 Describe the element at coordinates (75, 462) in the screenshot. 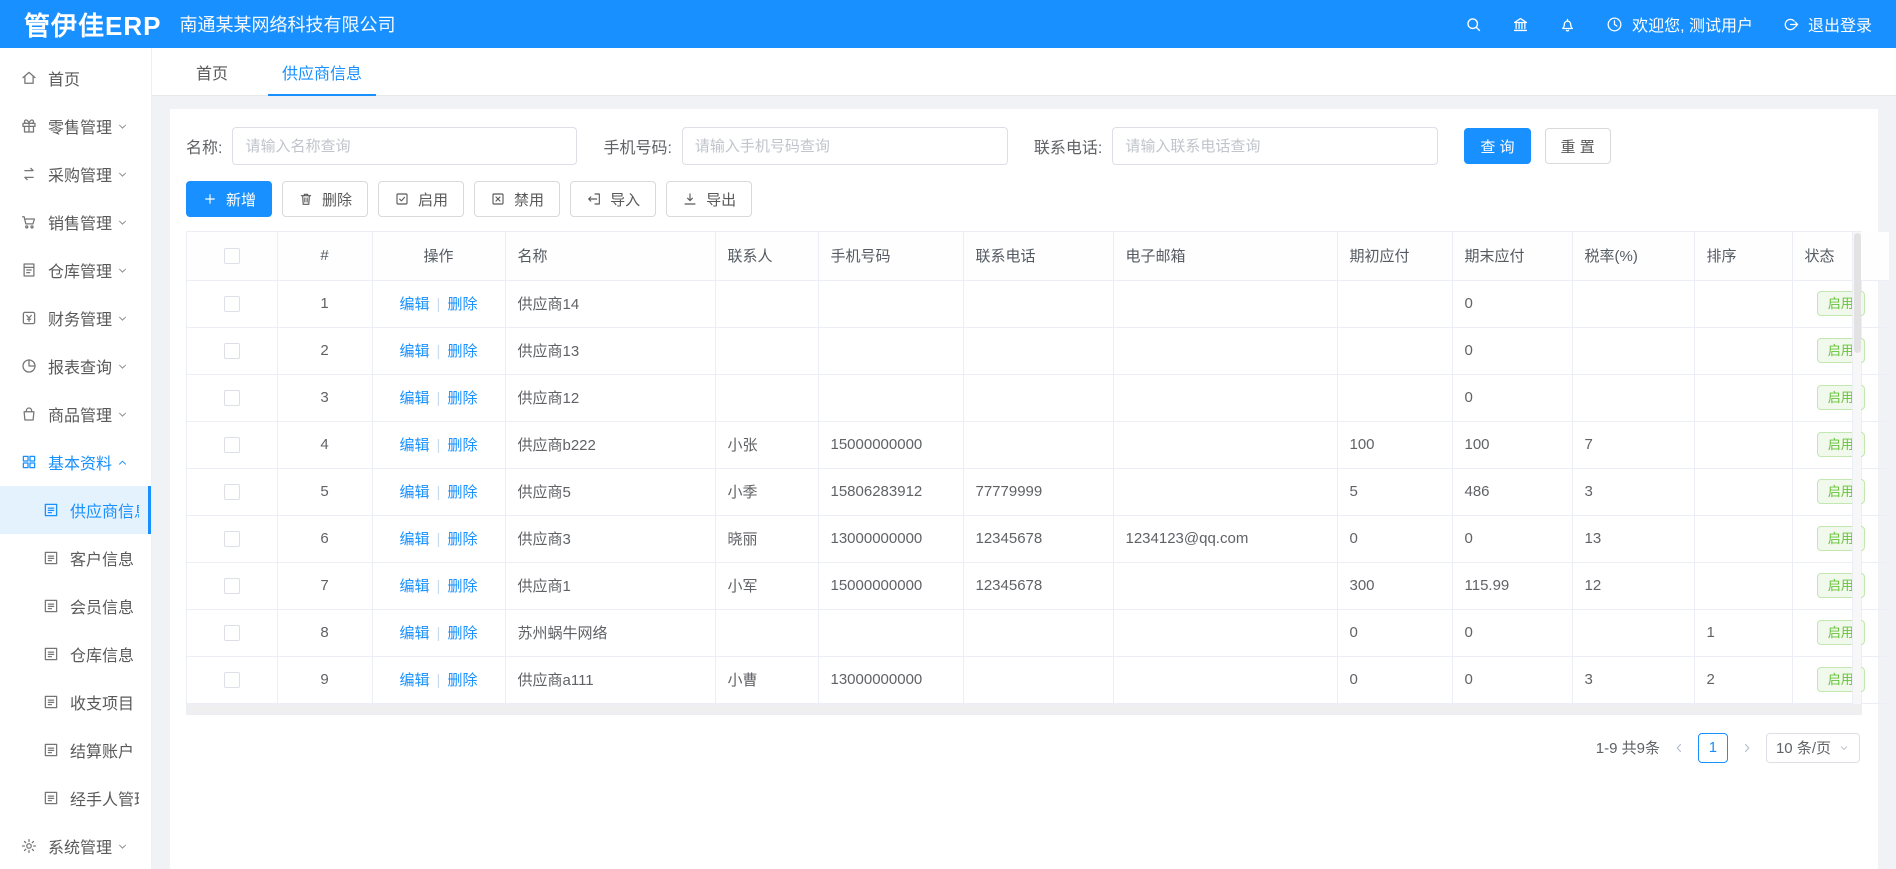

I see `sidebar-item-basic-data: 基本资料` at that location.